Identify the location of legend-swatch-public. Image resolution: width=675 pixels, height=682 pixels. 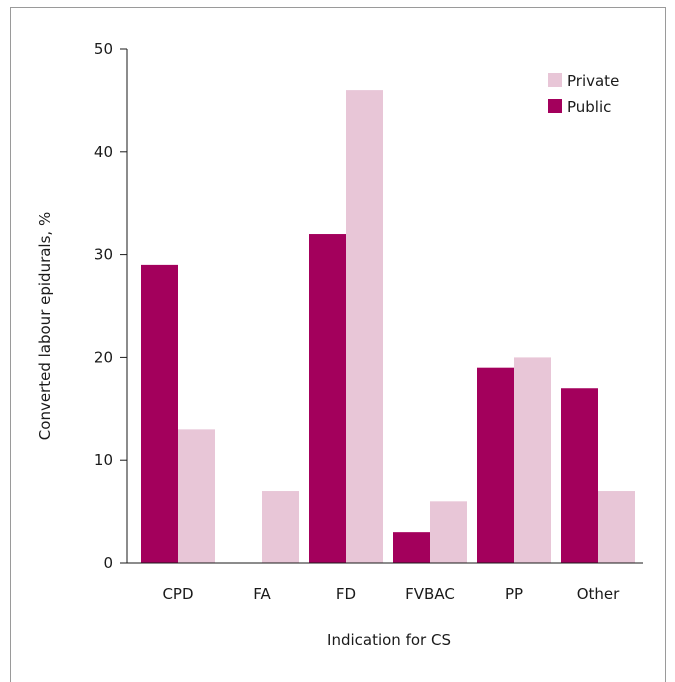
(555, 106).